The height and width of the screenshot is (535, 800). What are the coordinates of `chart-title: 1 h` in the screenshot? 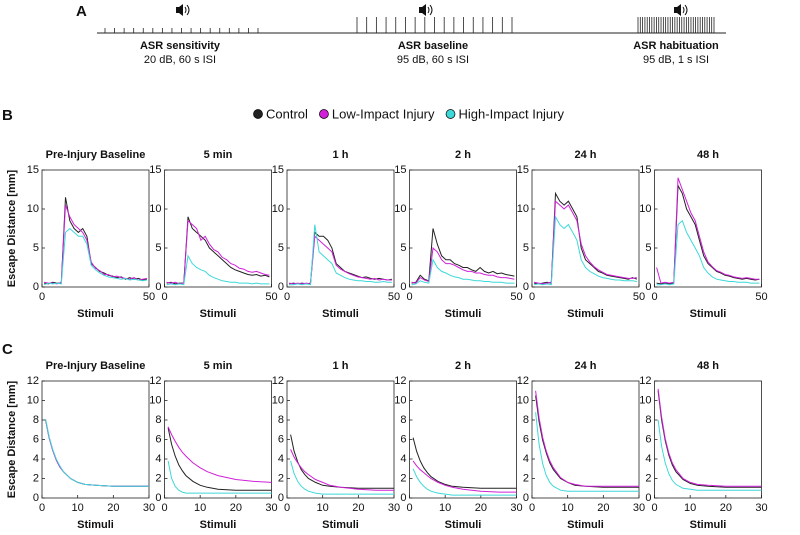 It's located at (341, 155).